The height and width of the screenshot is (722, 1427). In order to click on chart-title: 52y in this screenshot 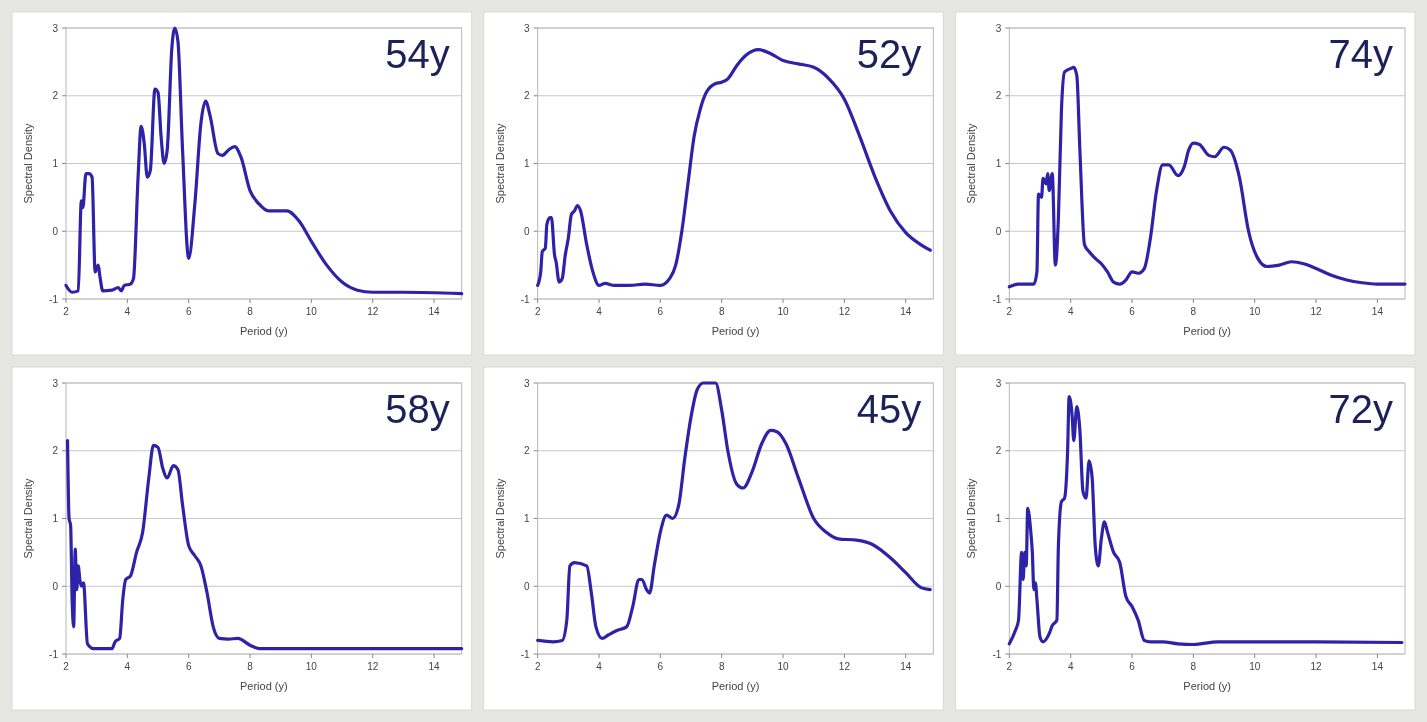, I will do `click(889, 54)`.